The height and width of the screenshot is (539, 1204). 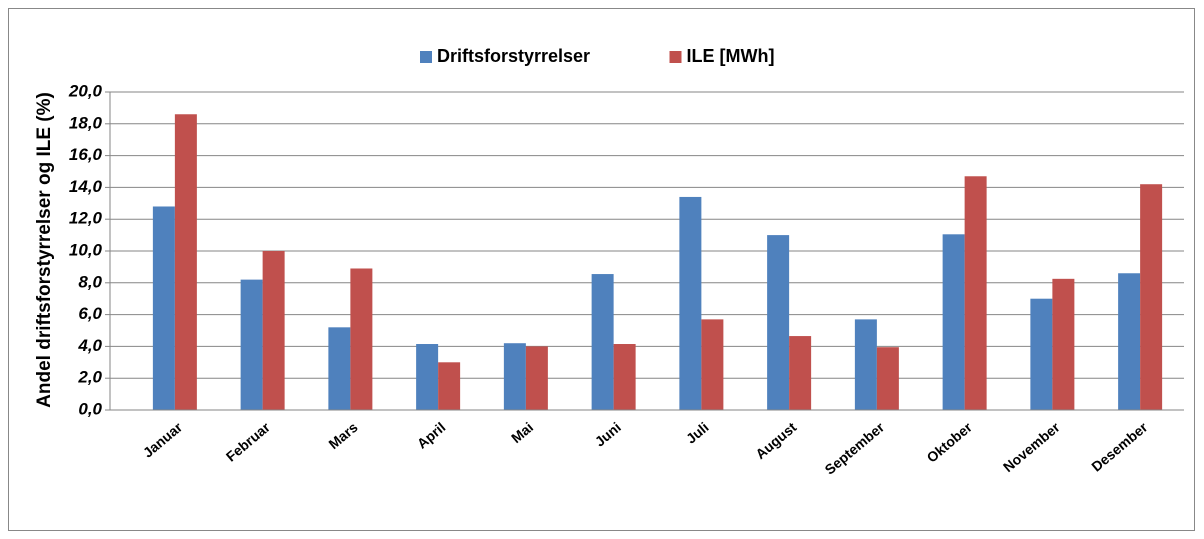 I want to click on y-tick-label: 4,0, so click(x=89, y=345).